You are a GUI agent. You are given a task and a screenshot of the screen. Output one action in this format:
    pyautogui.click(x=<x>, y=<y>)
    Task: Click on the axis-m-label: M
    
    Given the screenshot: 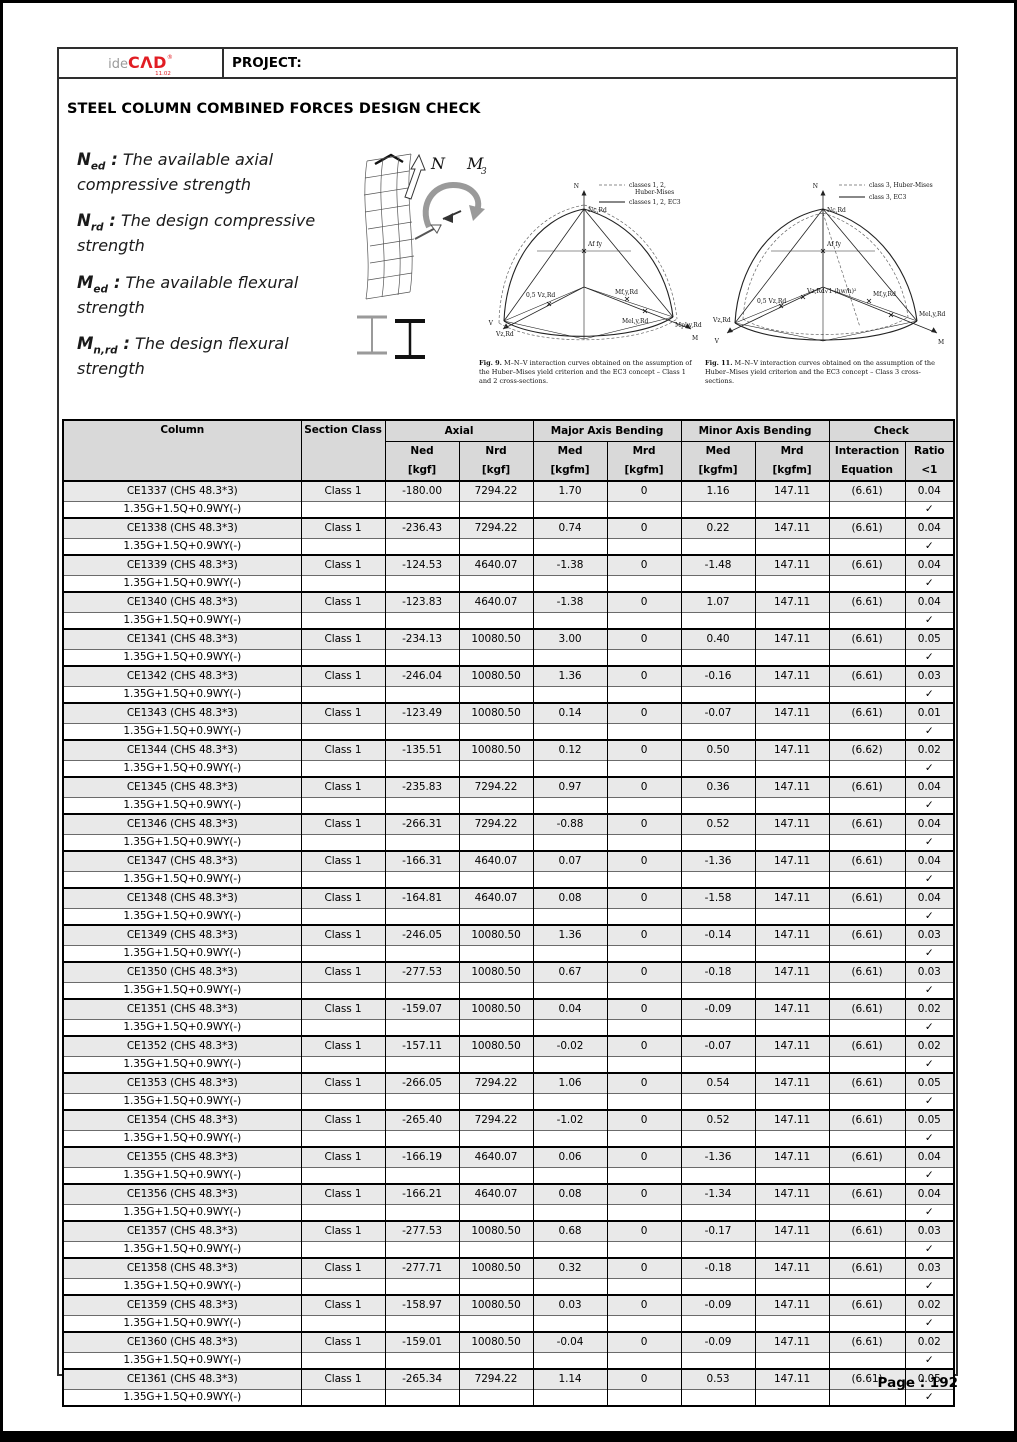 What is the action you would take?
    pyautogui.click(x=695, y=338)
    